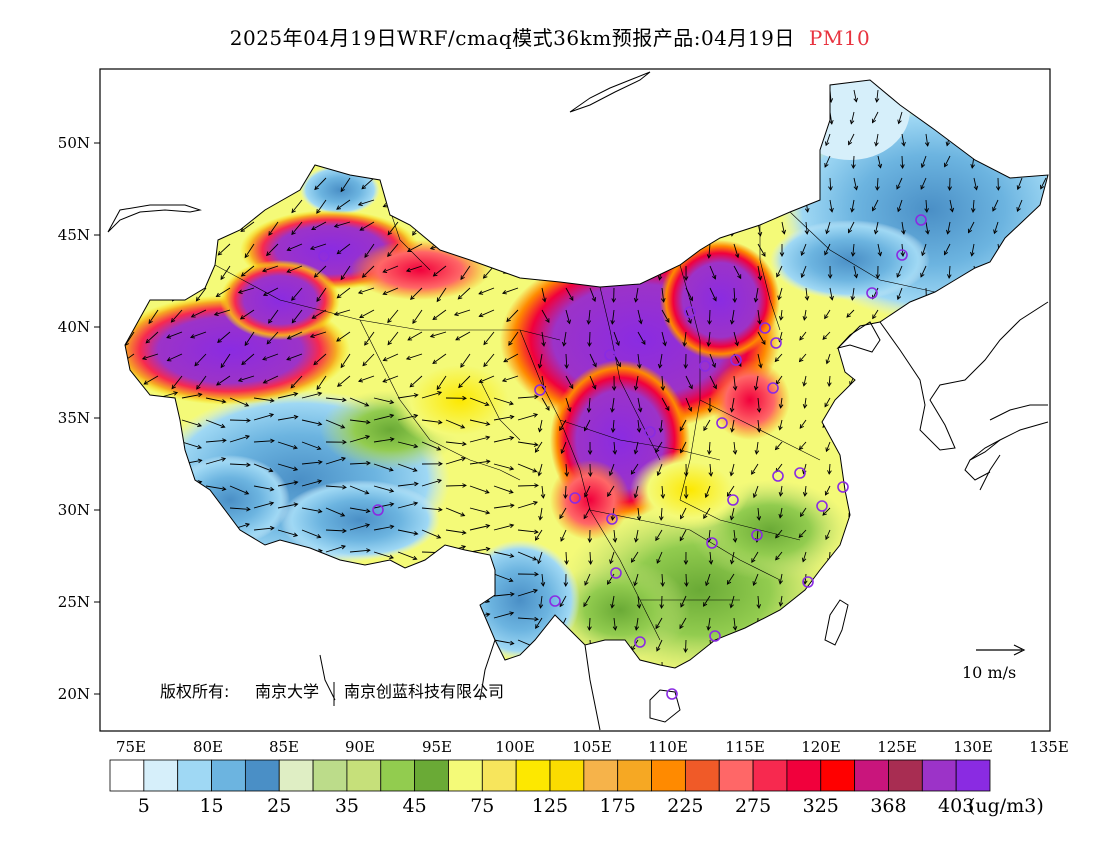  What do you see at coordinates (208, 747) in the screenshot?
I see `lon-label: 80E` at bounding box center [208, 747].